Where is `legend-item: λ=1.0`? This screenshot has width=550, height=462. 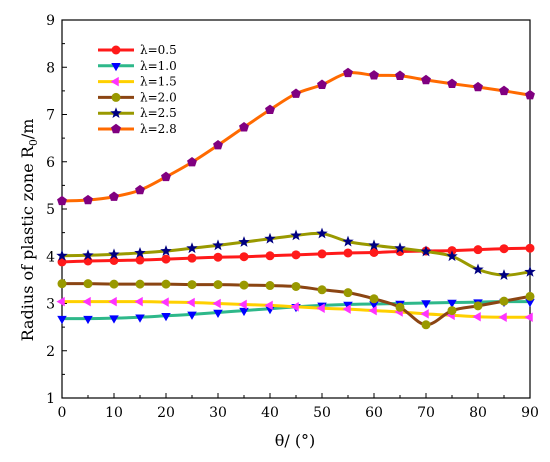 legend-item: λ=1.0 is located at coordinates (137, 66).